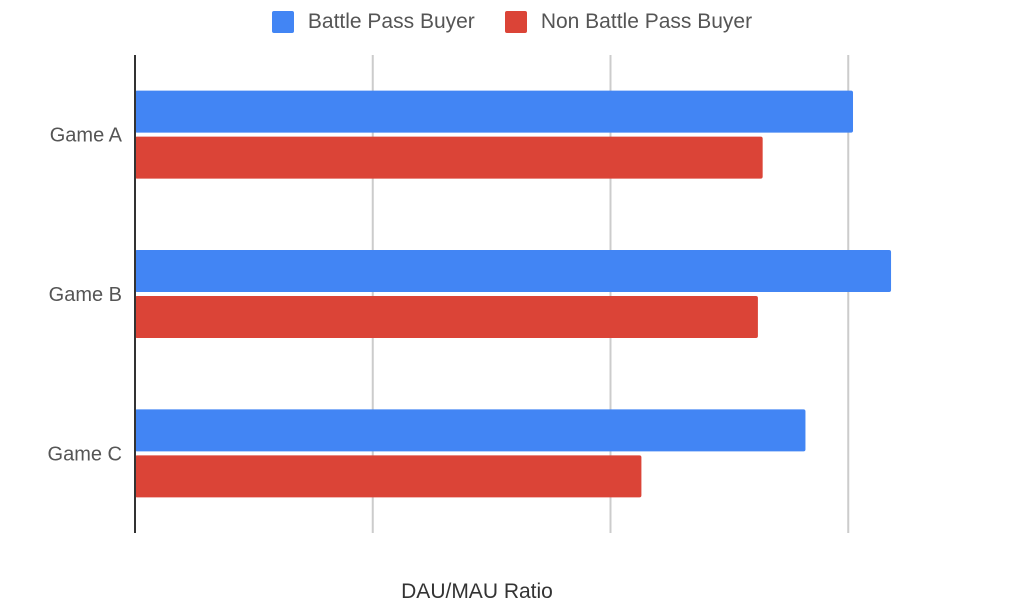 The height and width of the screenshot is (613, 1024). I want to click on category-label-game-a: Game A, so click(86, 136).